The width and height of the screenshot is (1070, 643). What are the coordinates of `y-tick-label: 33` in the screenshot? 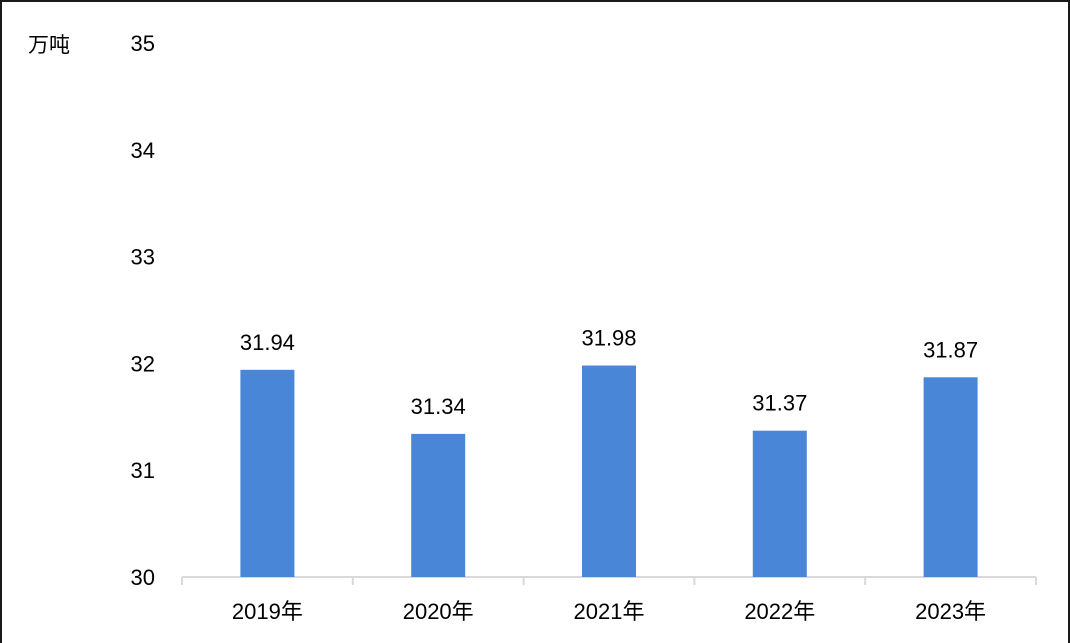 It's located at (143, 257).